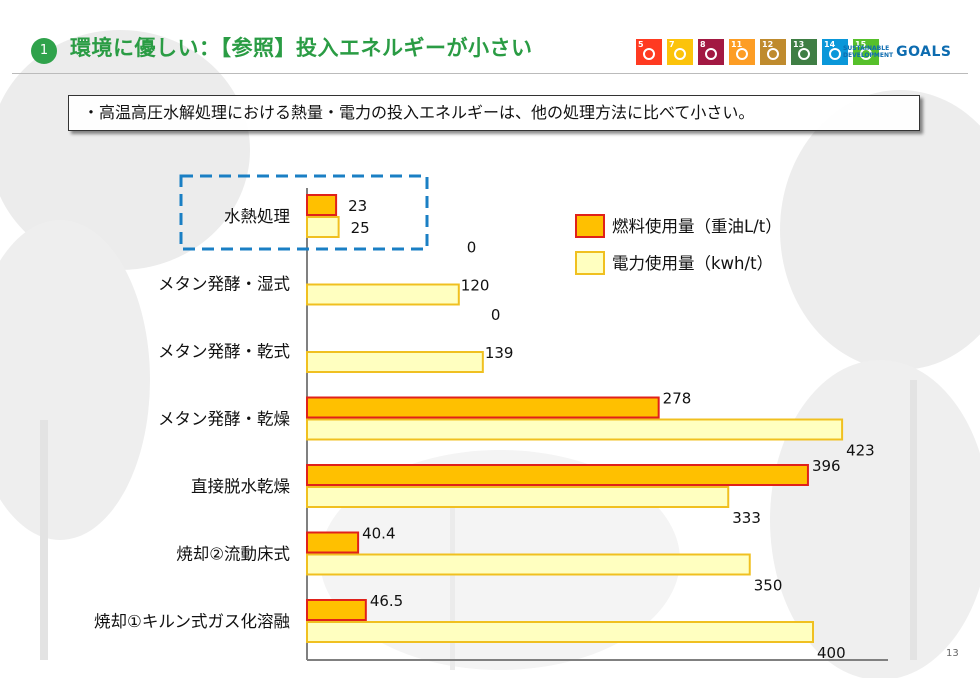  Describe the element at coordinates (804, 52) in the screenshot. I see `sdg-goal-13-icon: 13` at that location.